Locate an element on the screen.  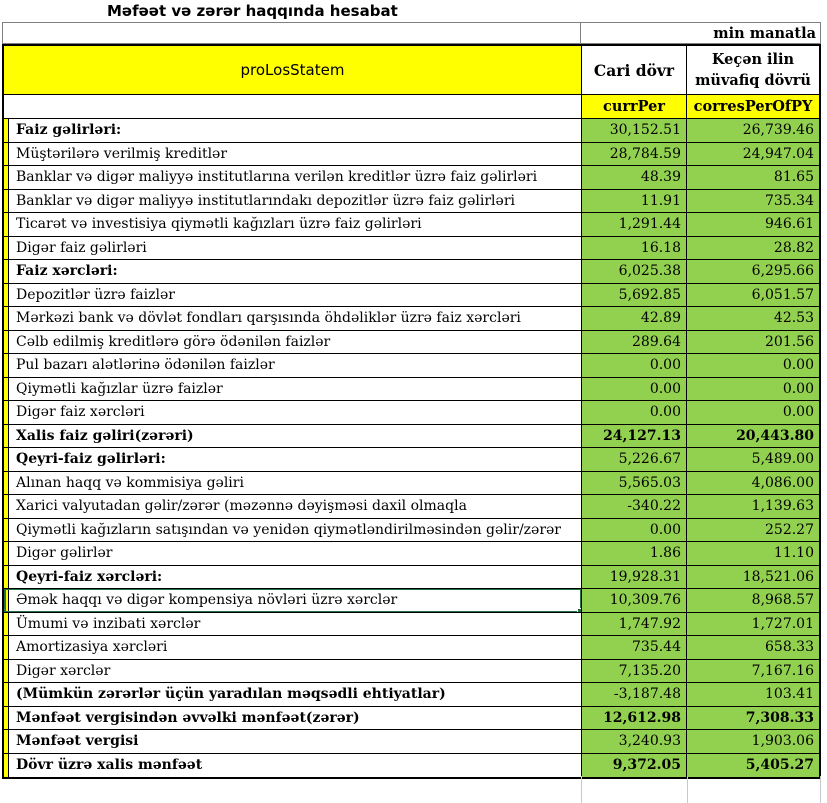
value-cell-current: 9,372.05 is located at coordinates (634, 765).